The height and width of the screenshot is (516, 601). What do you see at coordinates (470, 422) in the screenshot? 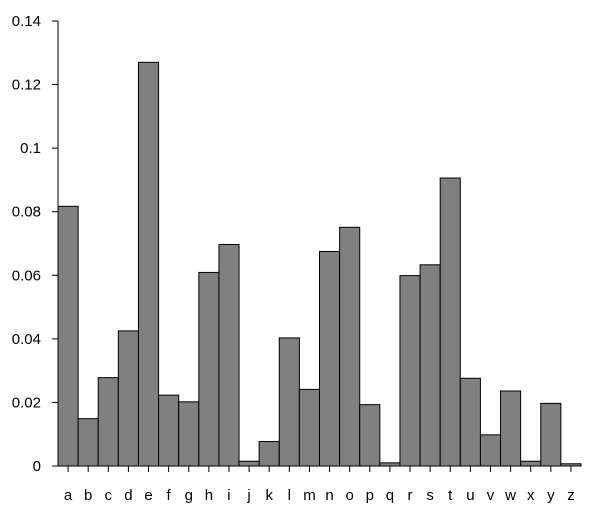
I see `bar-u` at bounding box center [470, 422].